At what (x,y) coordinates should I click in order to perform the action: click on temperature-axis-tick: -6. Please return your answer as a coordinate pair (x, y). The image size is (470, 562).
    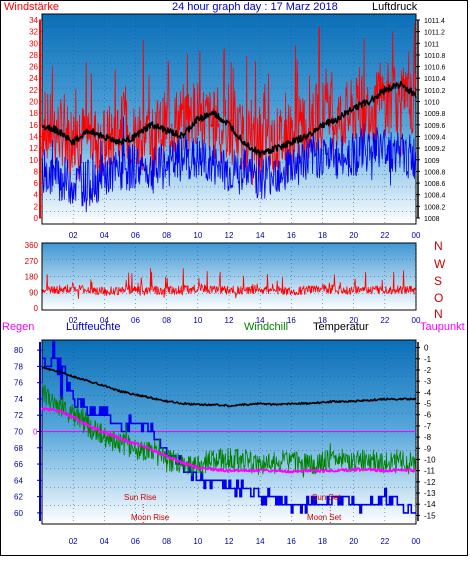
    Looking at the image, I should click on (428, 415).